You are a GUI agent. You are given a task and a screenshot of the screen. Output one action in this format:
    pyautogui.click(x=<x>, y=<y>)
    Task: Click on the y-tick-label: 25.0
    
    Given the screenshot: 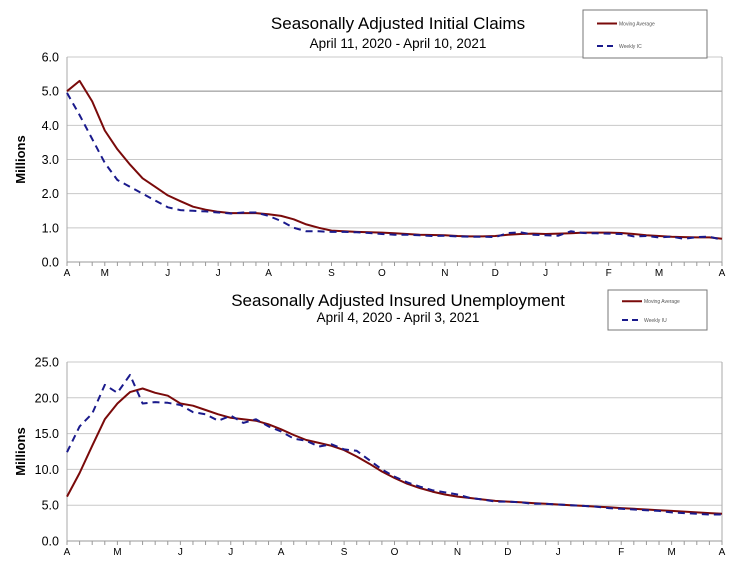 What is the action you would take?
    pyautogui.click(x=47, y=363)
    